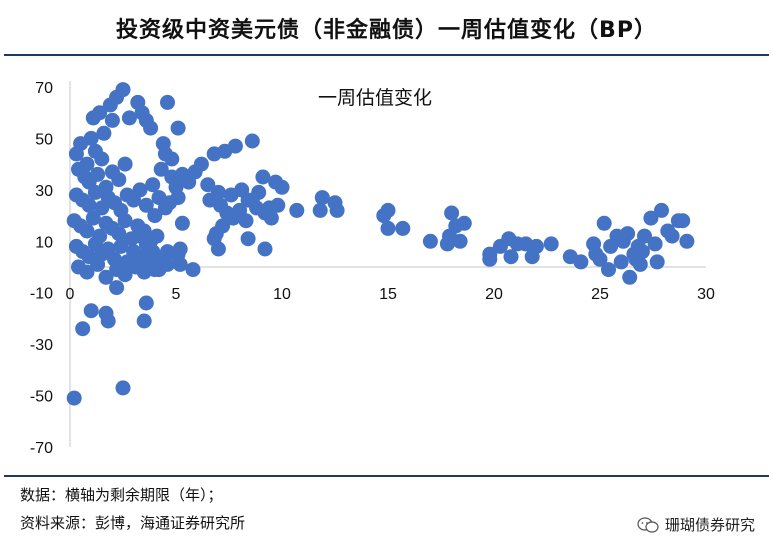  What do you see at coordinates (600, 294) in the screenshot?
I see `x-tick-label: 25` at bounding box center [600, 294].